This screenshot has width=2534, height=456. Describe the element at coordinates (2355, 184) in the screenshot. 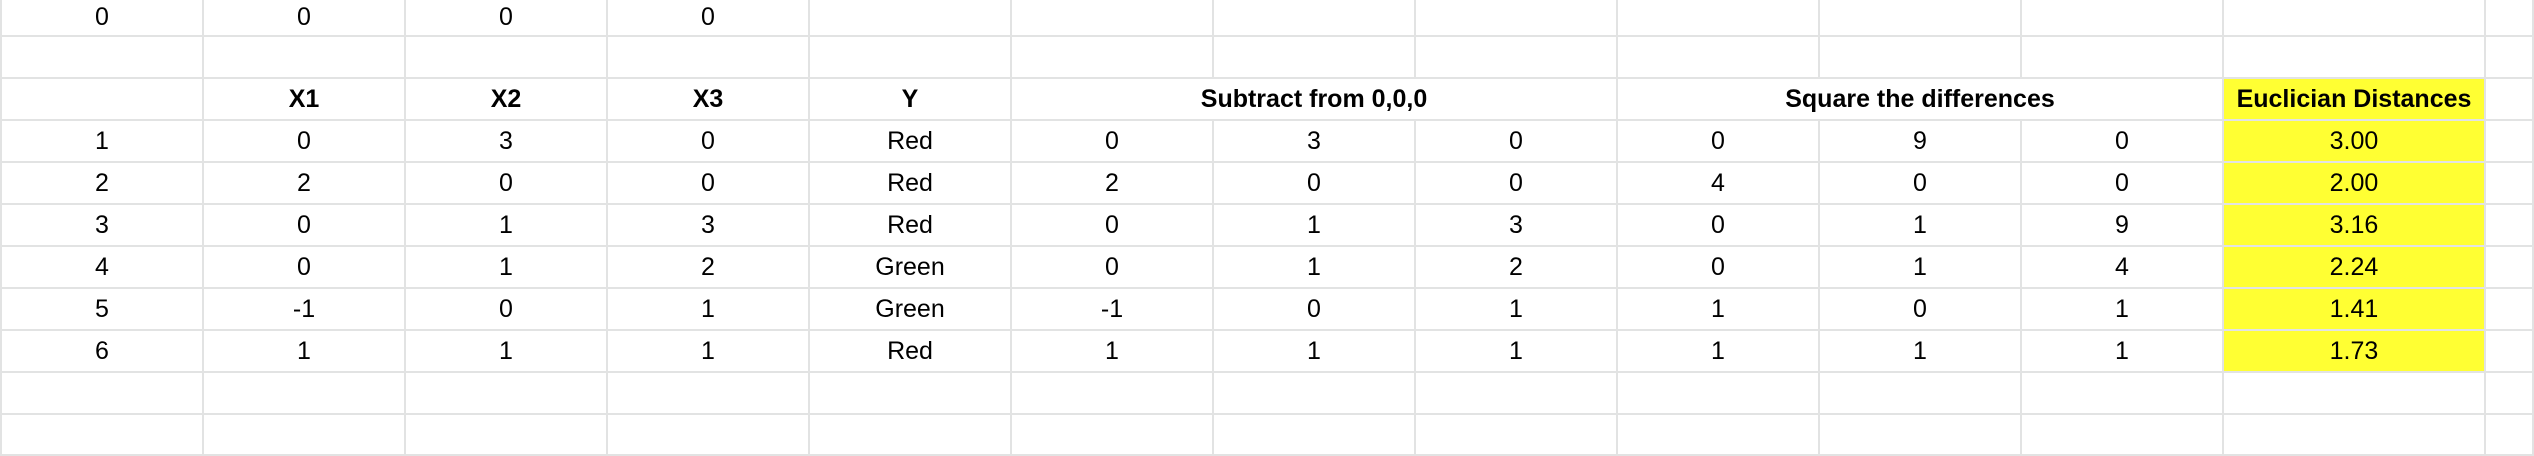

I see `cell-distance: 2.00` at that location.